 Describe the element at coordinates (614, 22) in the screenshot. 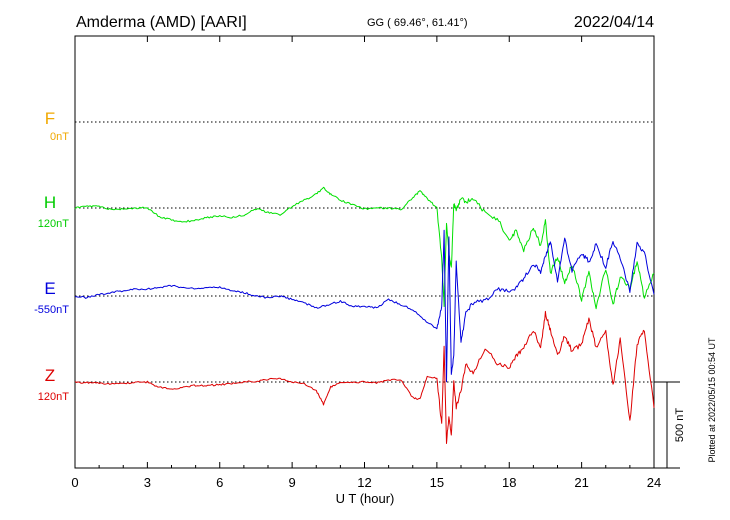

I see `date-label: 2022/04/14` at that location.